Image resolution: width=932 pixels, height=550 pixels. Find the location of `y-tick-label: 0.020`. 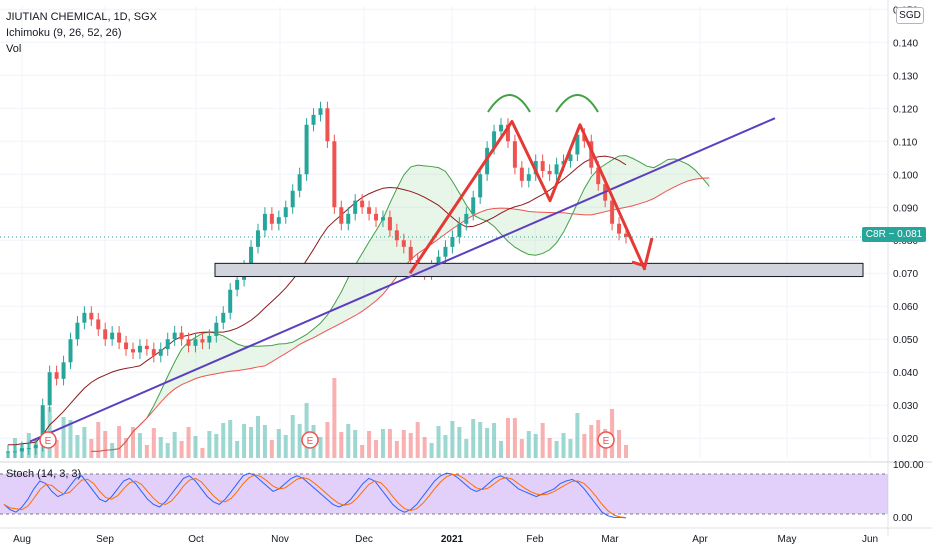

y-tick-label: 0.020 is located at coordinates (905, 439).